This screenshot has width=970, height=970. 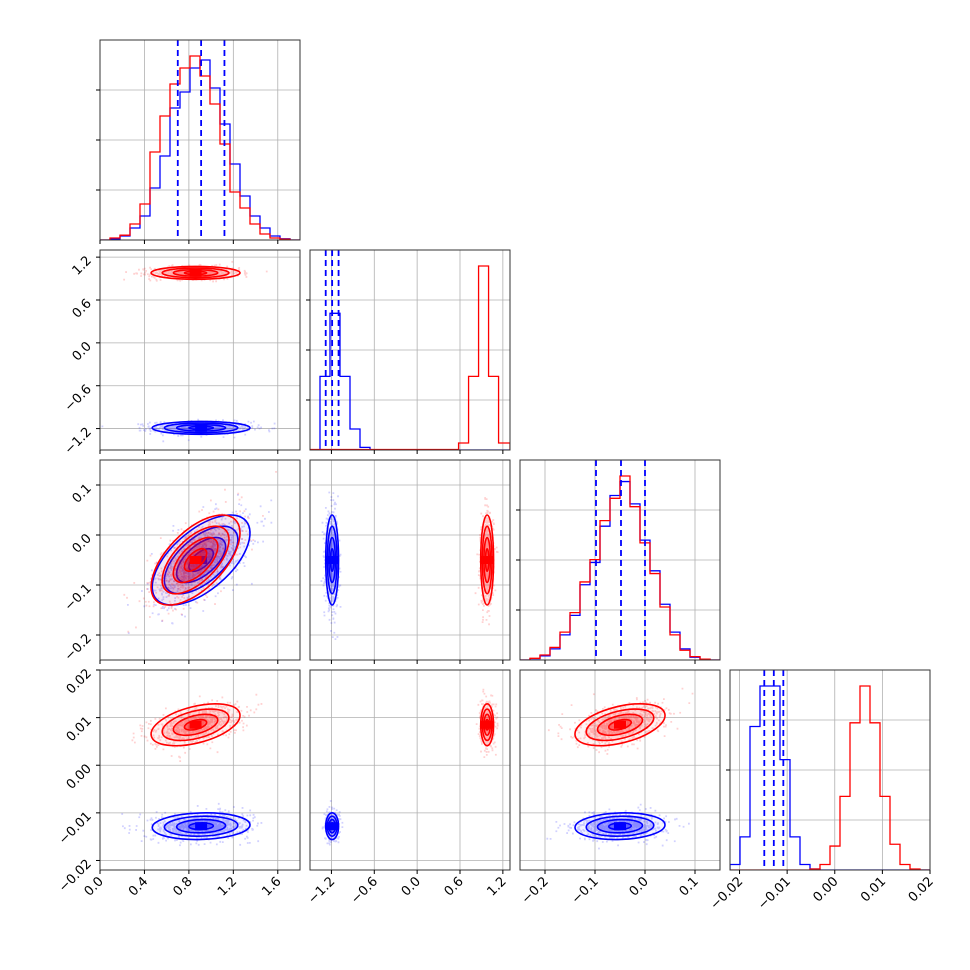 I want to click on x-tick-label-0-3: 1.2, so click(x=227, y=886).